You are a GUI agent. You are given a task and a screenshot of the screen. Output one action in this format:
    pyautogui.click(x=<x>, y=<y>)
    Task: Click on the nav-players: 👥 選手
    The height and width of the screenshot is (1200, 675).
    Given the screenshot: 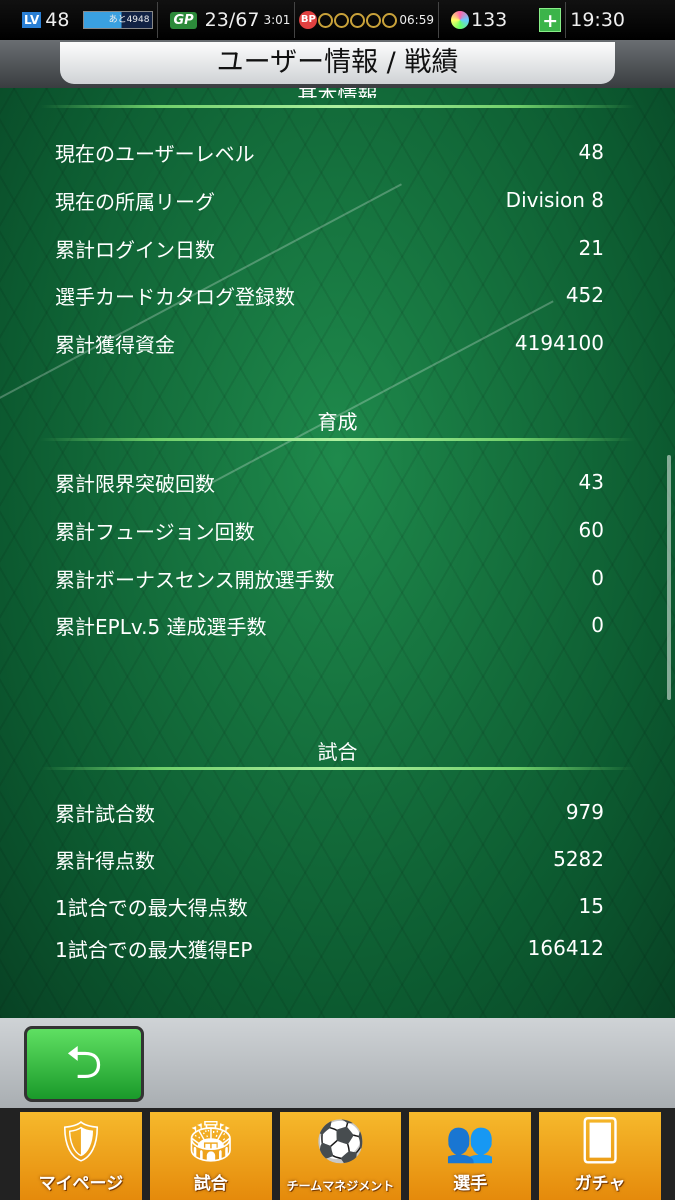 What is the action you would take?
    pyautogui.click(x=470, y=1156)
    